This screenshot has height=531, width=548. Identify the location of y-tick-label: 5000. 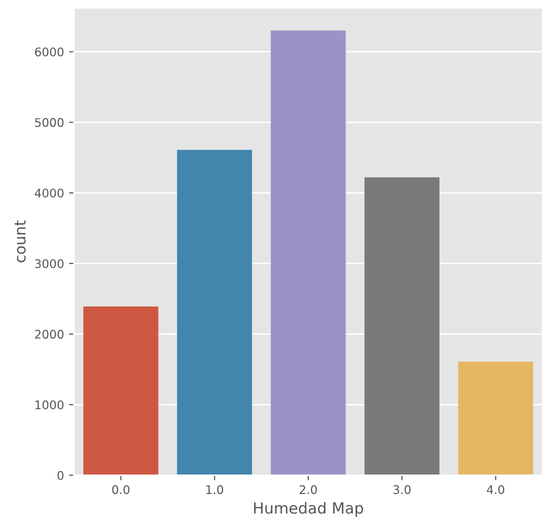
(49, 122).